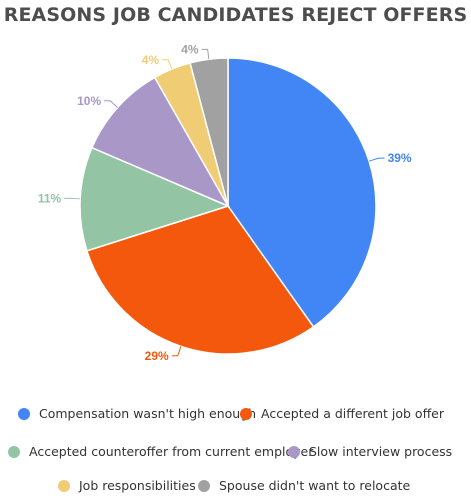  What do you see at coordinates (50, 198) in the screenshot?
I see `data-label-counteroffer: 11%` at bounding box center [50, 198].